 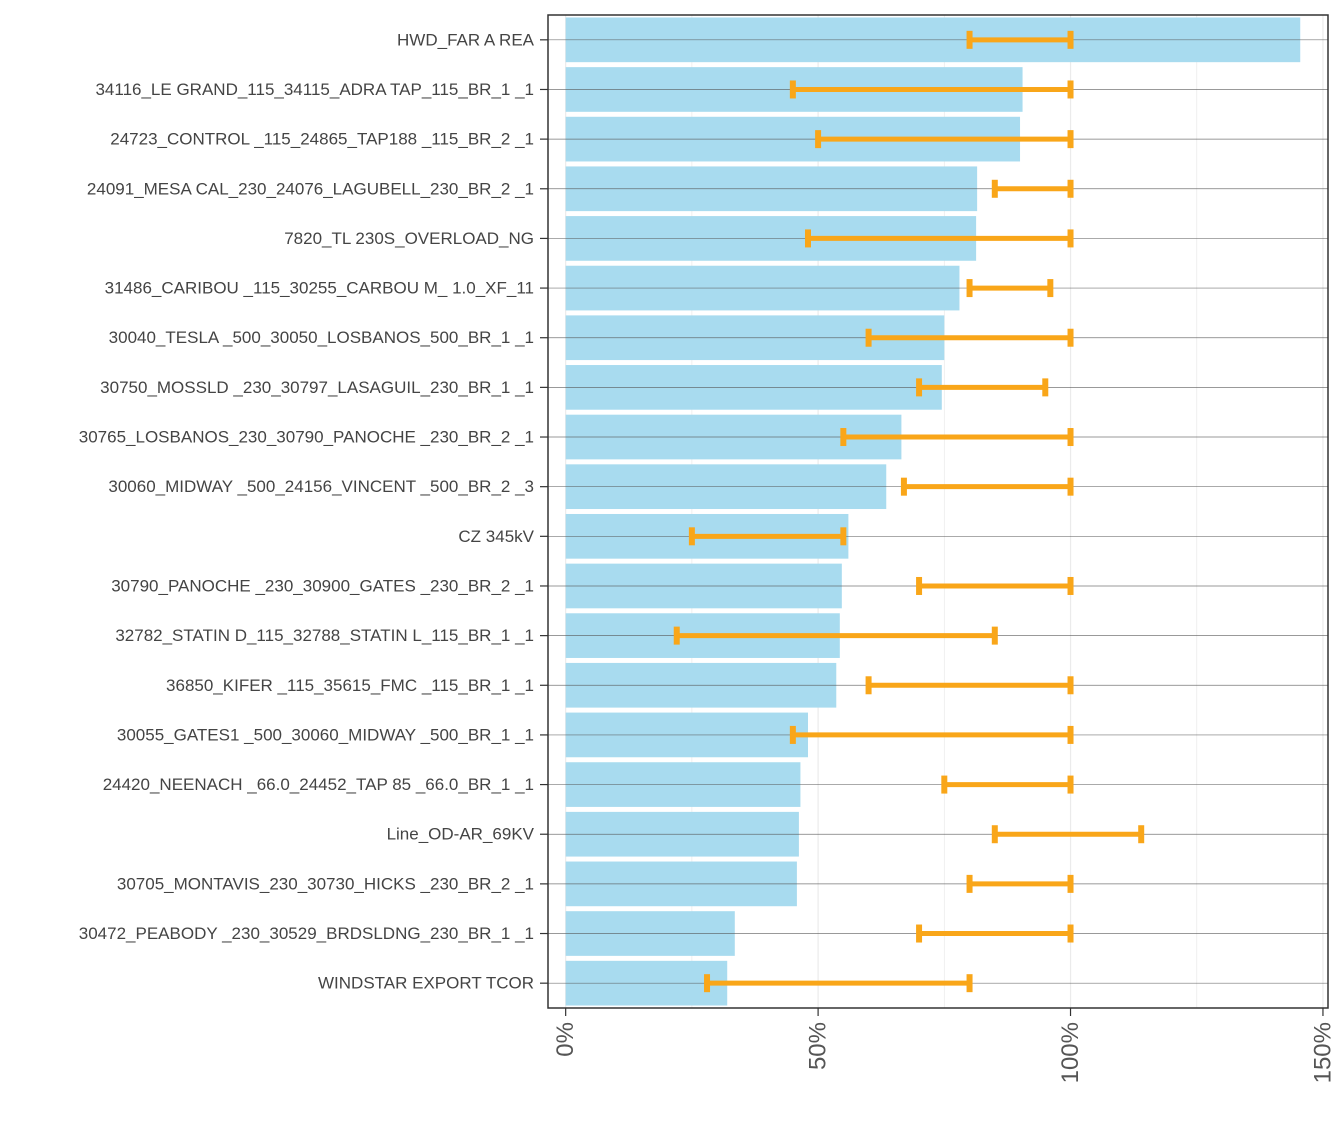 I want to click on category-label: 36850_KIFER _115_35615_FMC _115_BR_1 _1, so click(x=350, y=685).